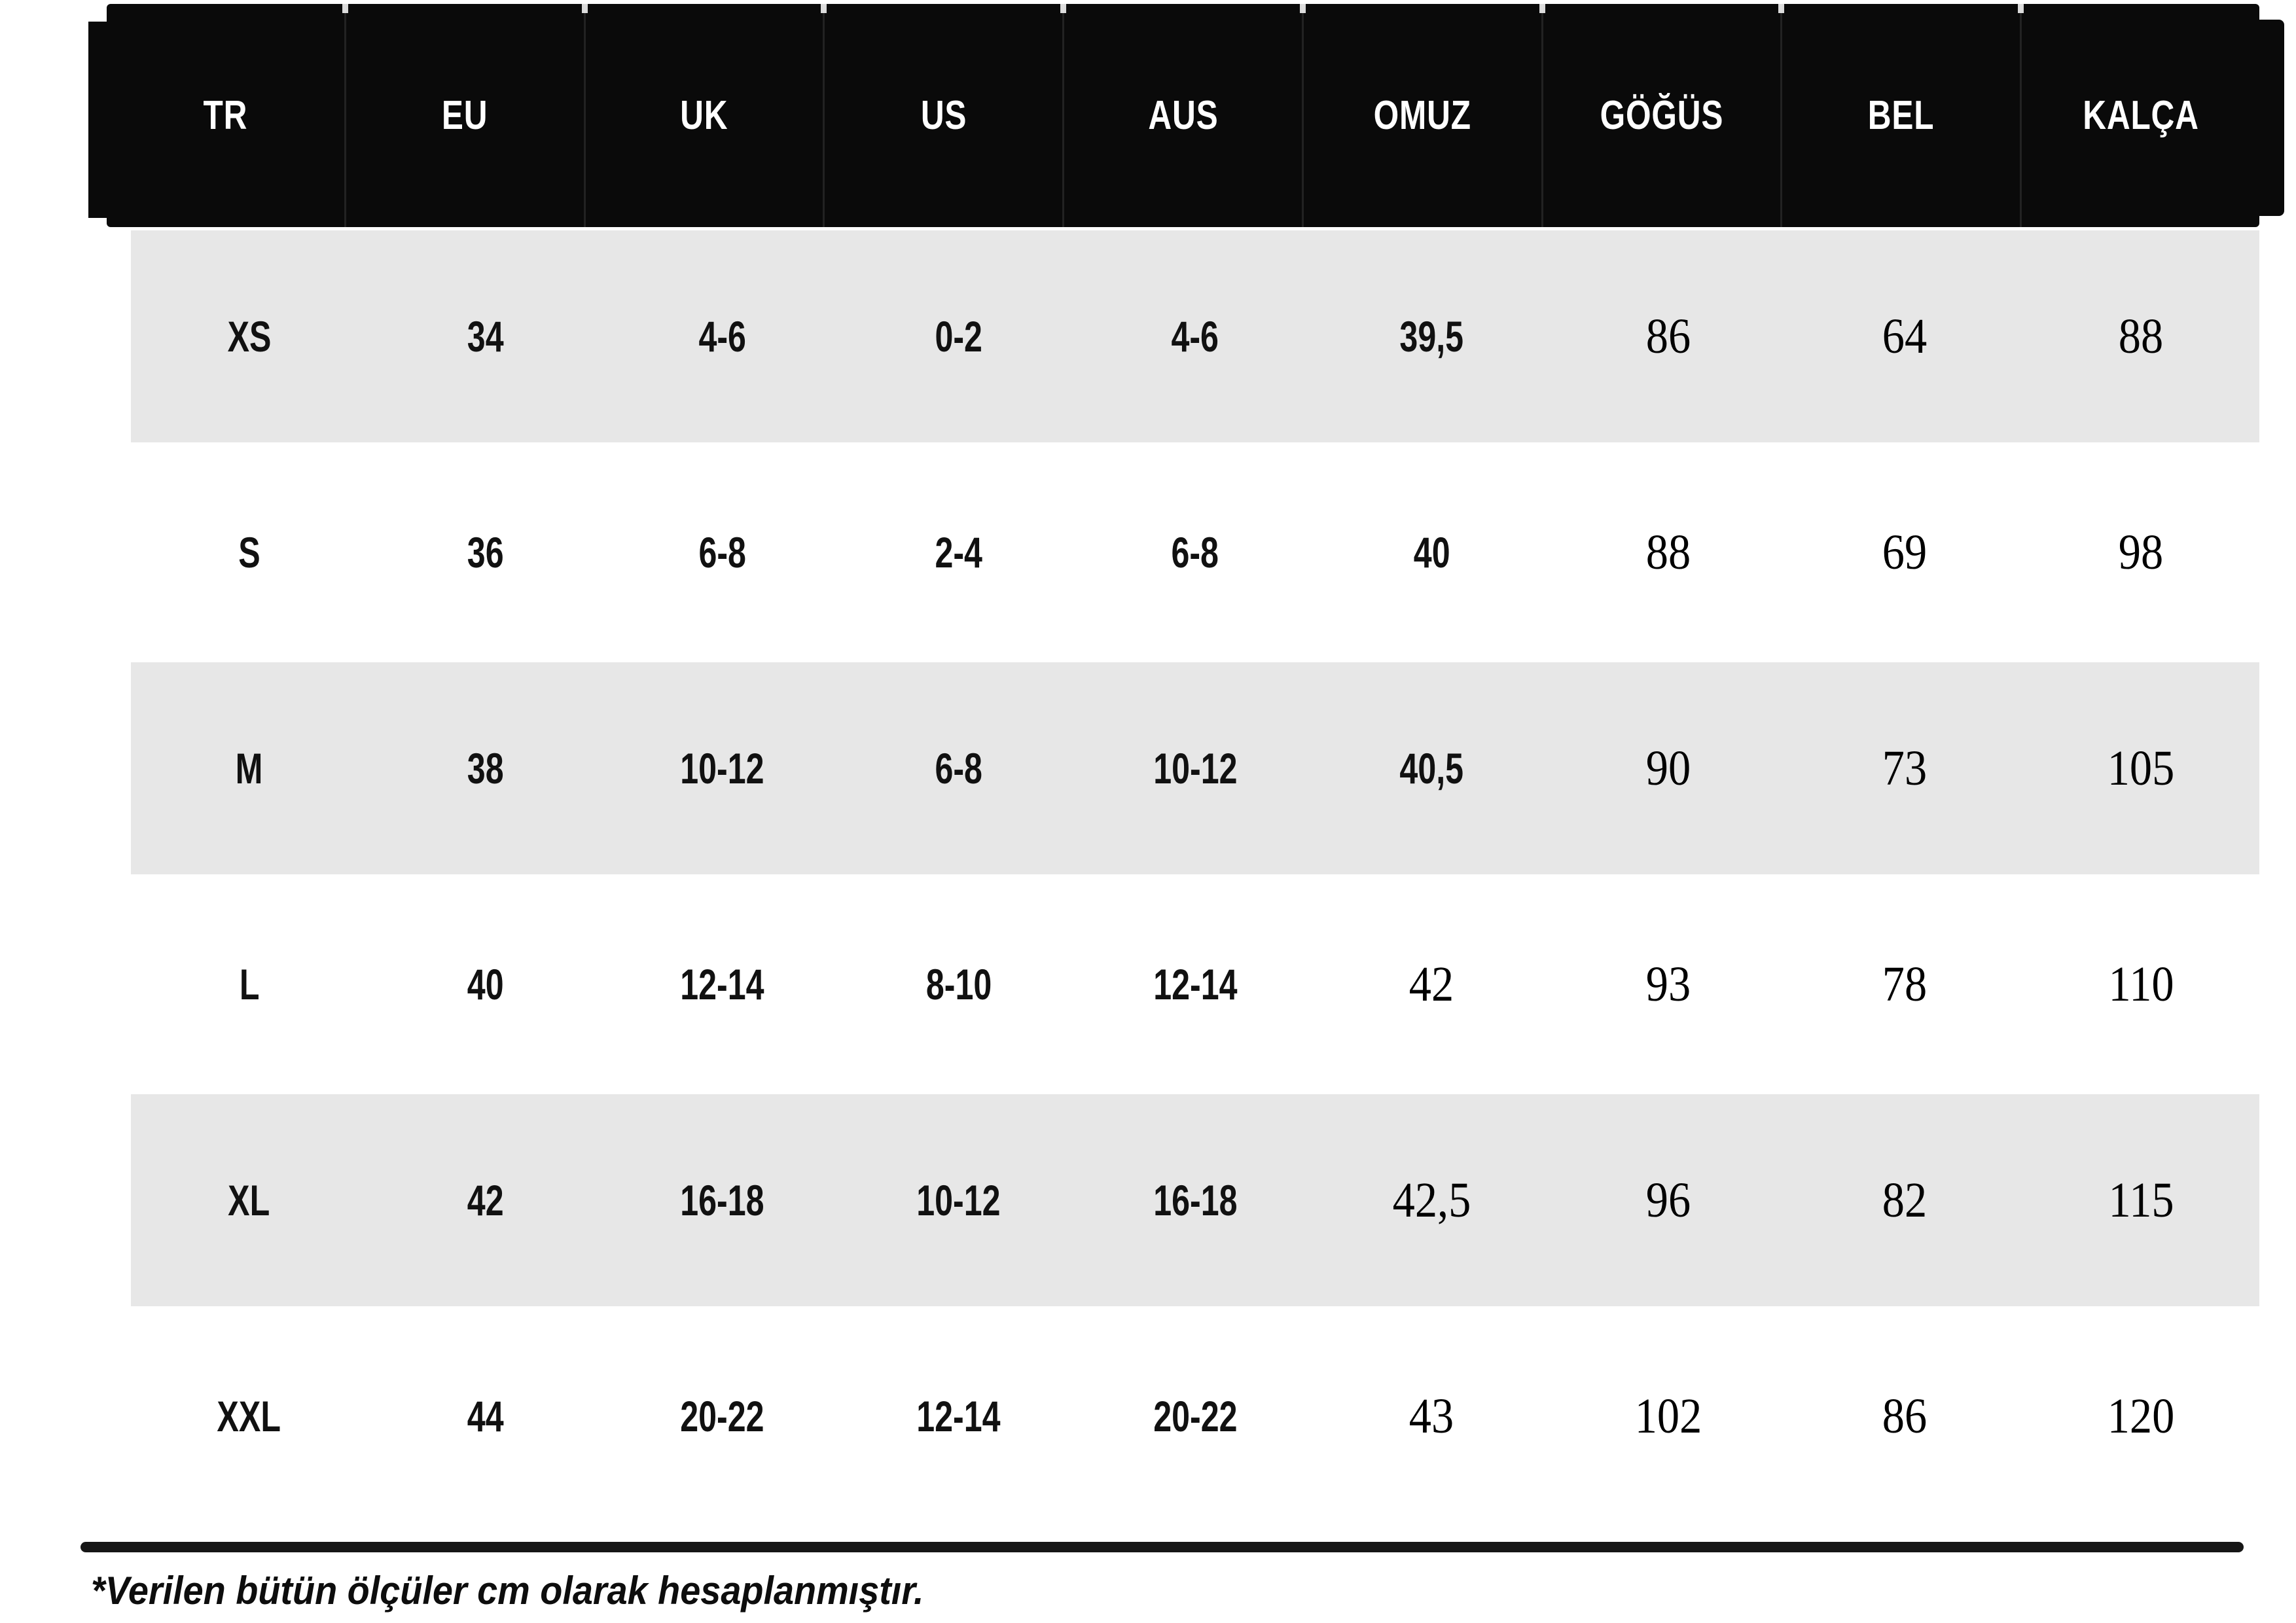 The image size is (2296, 1623). What do you see at coordinates (2141, 552) in the screenshot?
I see `cell-value: 98` at bounding box center [2141, 552].